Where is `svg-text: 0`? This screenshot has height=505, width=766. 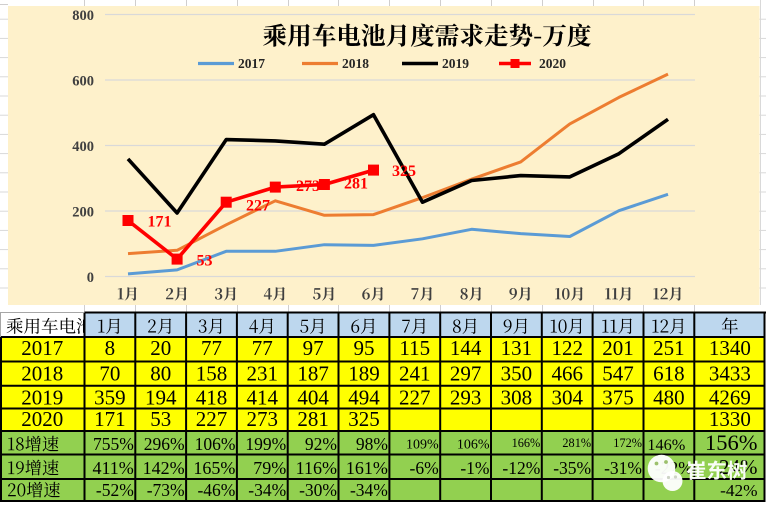
svg-text: 0 is located at coordinates (90, 278).